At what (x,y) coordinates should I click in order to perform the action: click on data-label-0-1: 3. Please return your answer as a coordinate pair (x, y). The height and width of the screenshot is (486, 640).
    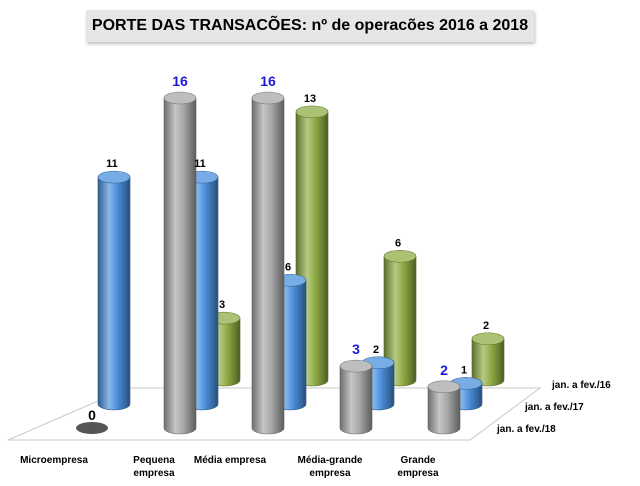
    Looking at the image, I should click on (222, 305).